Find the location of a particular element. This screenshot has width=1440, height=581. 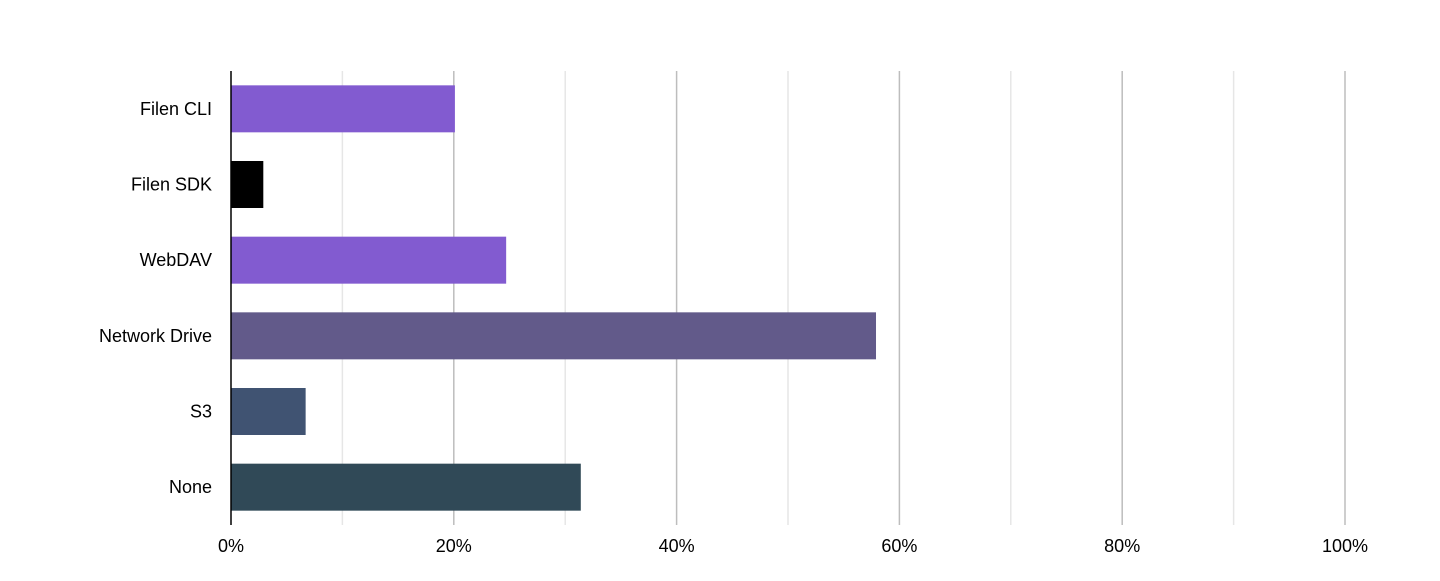

x-tick-label: 100% is located at coordinates (1345, 546).